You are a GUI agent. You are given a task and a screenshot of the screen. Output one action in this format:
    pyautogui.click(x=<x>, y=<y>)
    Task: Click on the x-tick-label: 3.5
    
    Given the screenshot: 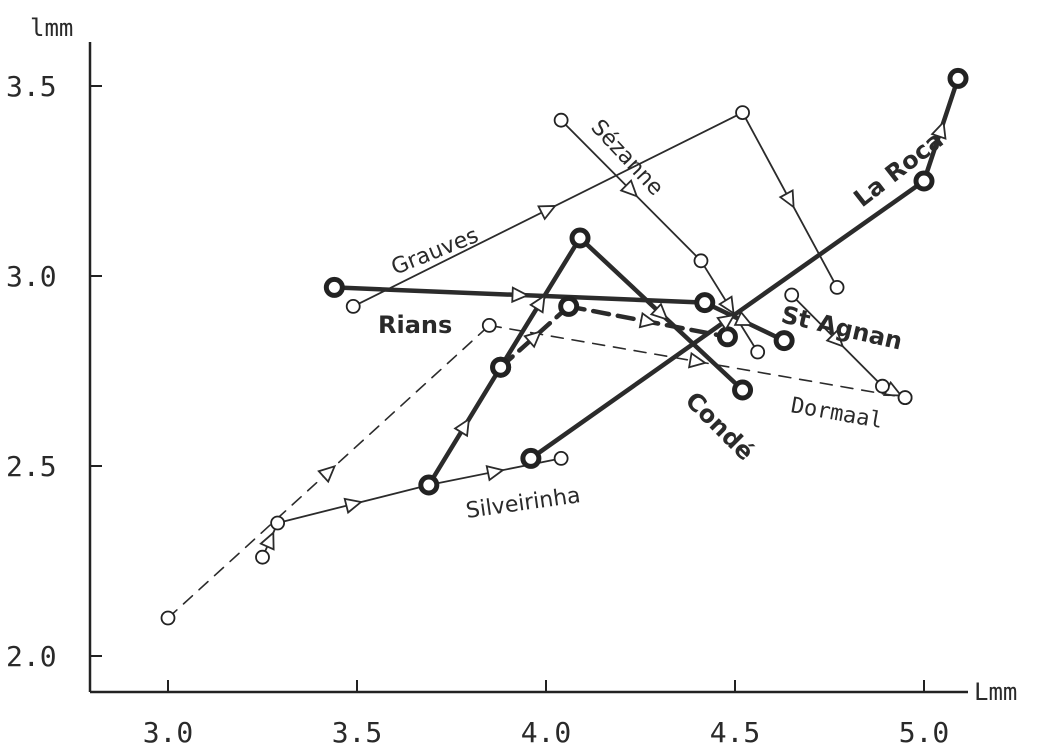 What is the action you would take?
    pyautogui.click(x=357, y=732)
    